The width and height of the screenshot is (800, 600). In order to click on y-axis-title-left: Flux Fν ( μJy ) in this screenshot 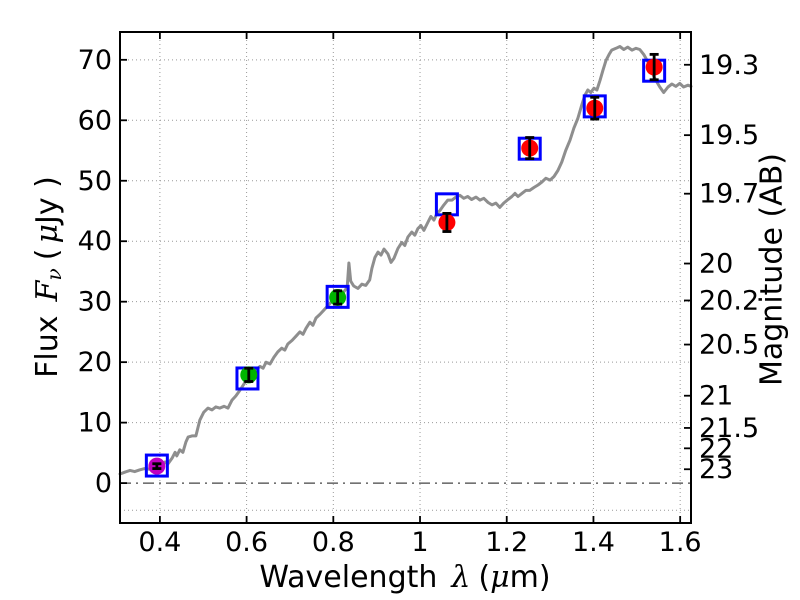, I will do `click(48, 277)`.